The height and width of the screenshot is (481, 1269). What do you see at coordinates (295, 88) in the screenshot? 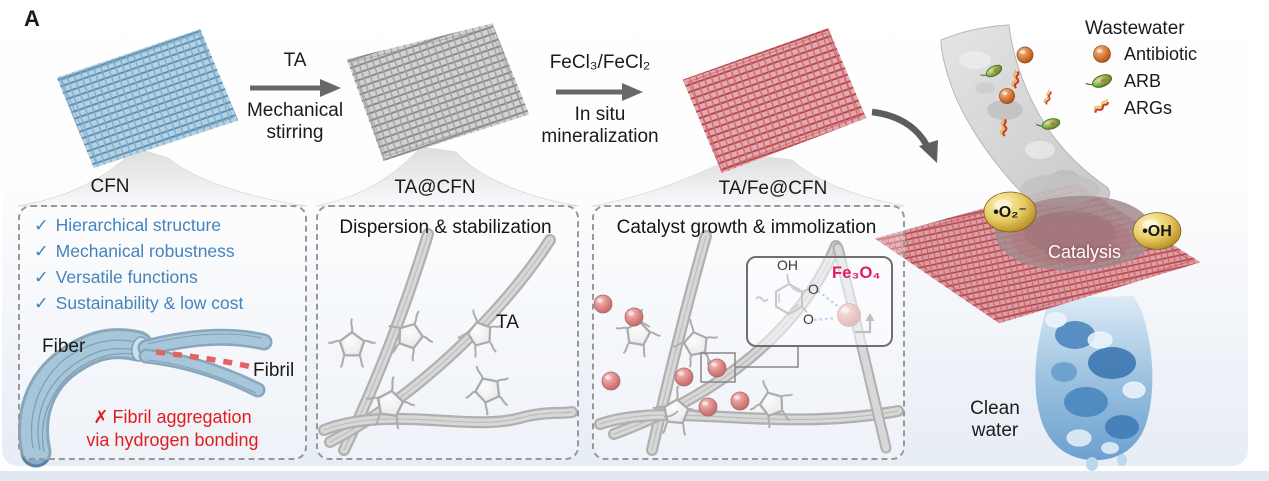
I see `arrow-step1-icon` at bounding box center [295, 88].